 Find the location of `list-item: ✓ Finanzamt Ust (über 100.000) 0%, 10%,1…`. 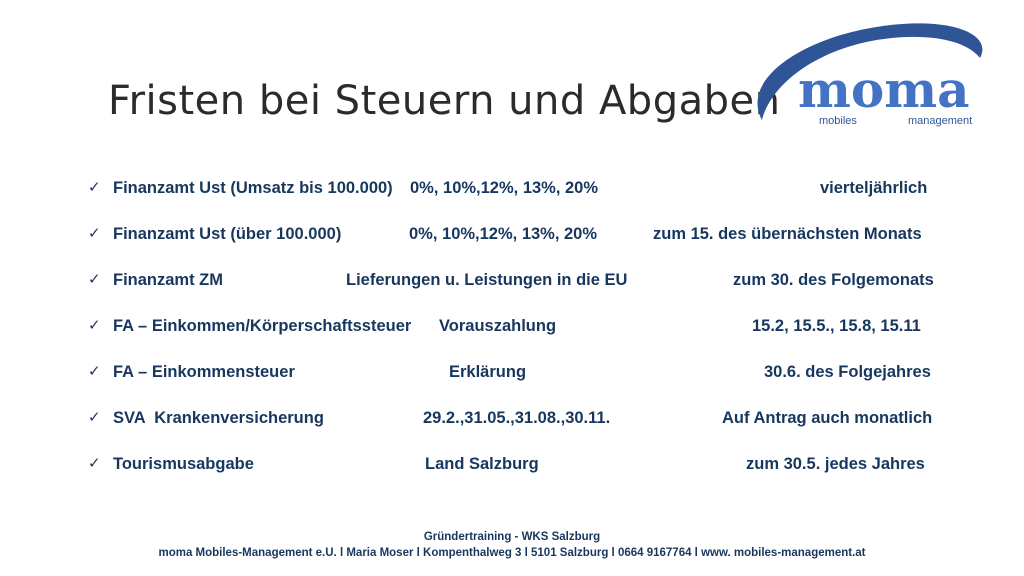

list-item: ✓ Finanzamt Ust (über 100.000) 0%, 10%,1… is located at coordinates (512, 234).